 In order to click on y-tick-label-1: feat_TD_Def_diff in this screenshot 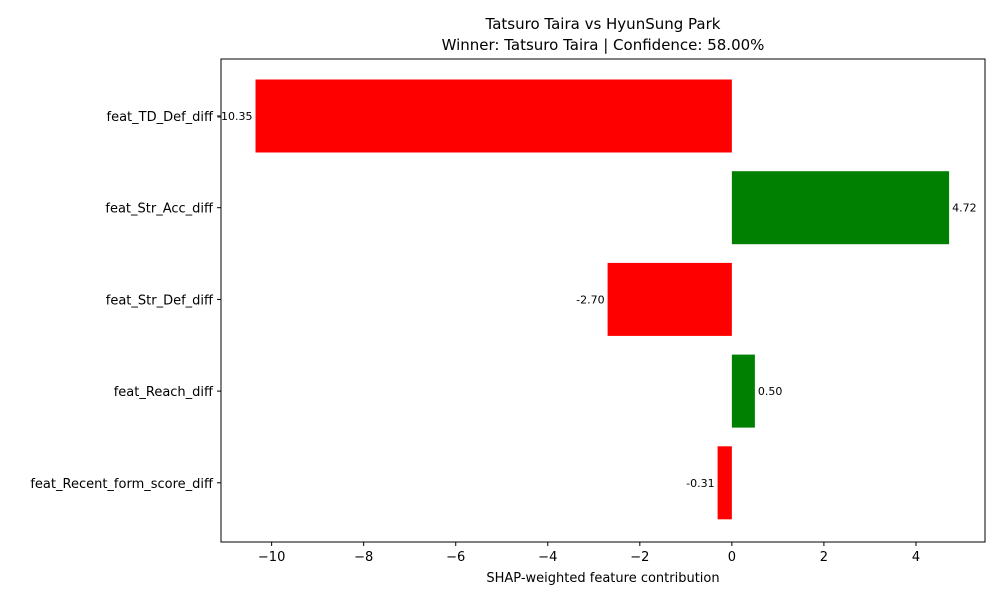, I will do `click(161, 117)`.